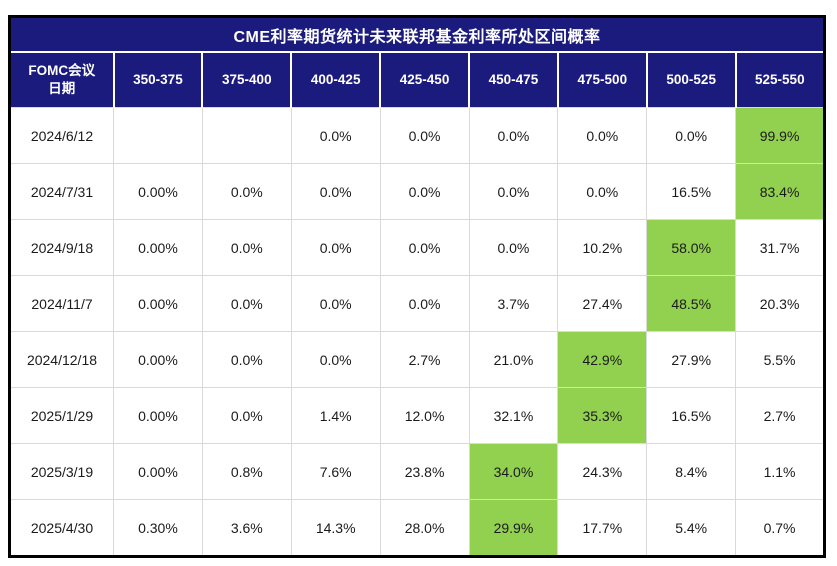 The height and width of the screenshot is (566, 837). Describe the element at coordinates (780, 359) in the screenshot. I see `probability-cell: 5.5%` at that location.